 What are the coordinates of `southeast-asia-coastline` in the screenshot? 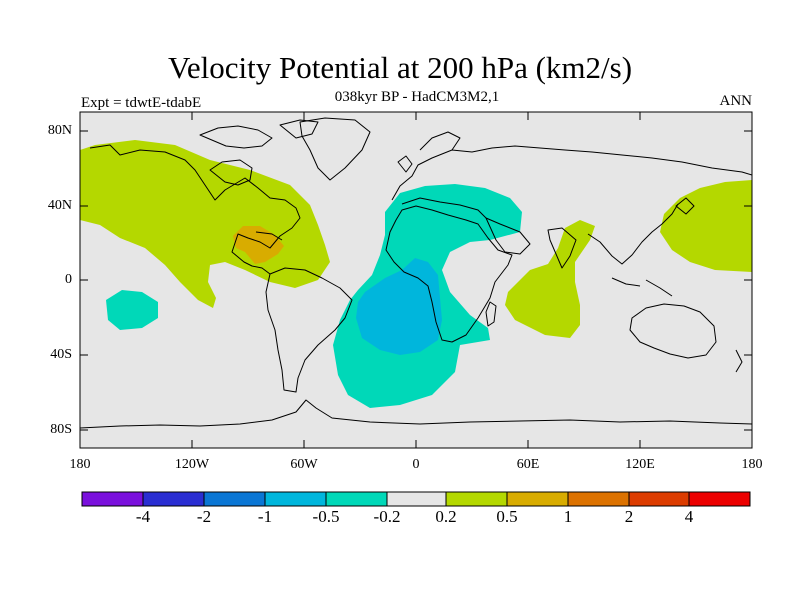 It's located at (633, 234).